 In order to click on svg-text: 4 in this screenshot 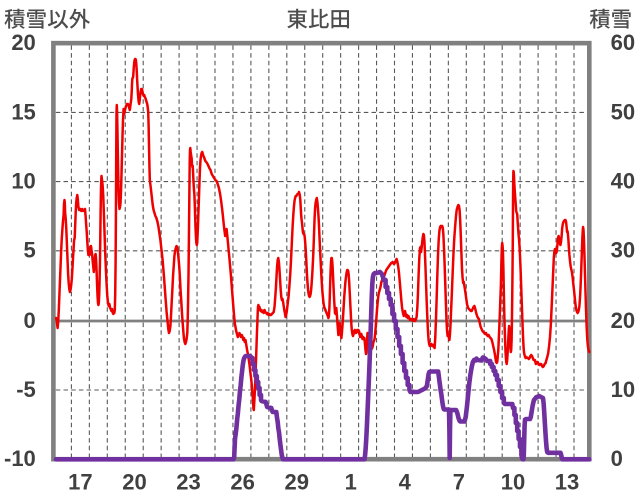, I will do `click(405, 481)`.